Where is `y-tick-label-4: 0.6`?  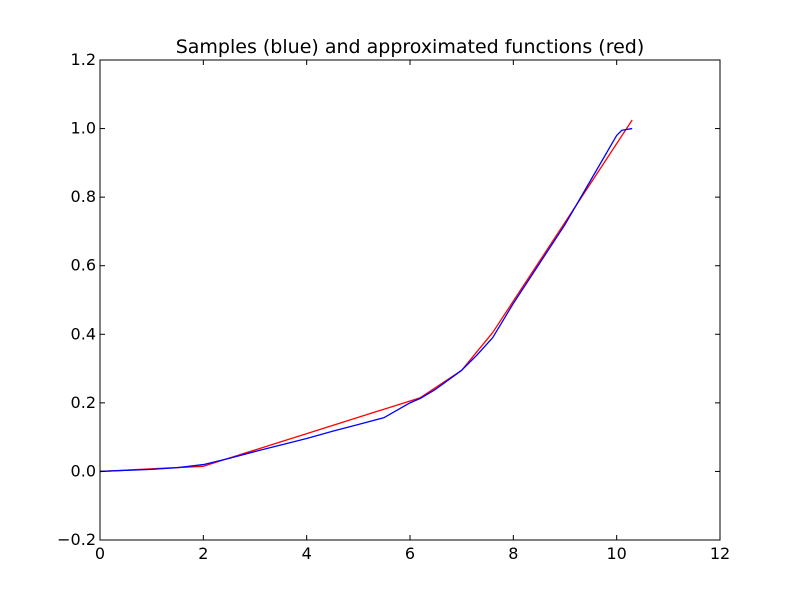 y-tick-label-4: 0.6 is located at coordinates (83, 265).